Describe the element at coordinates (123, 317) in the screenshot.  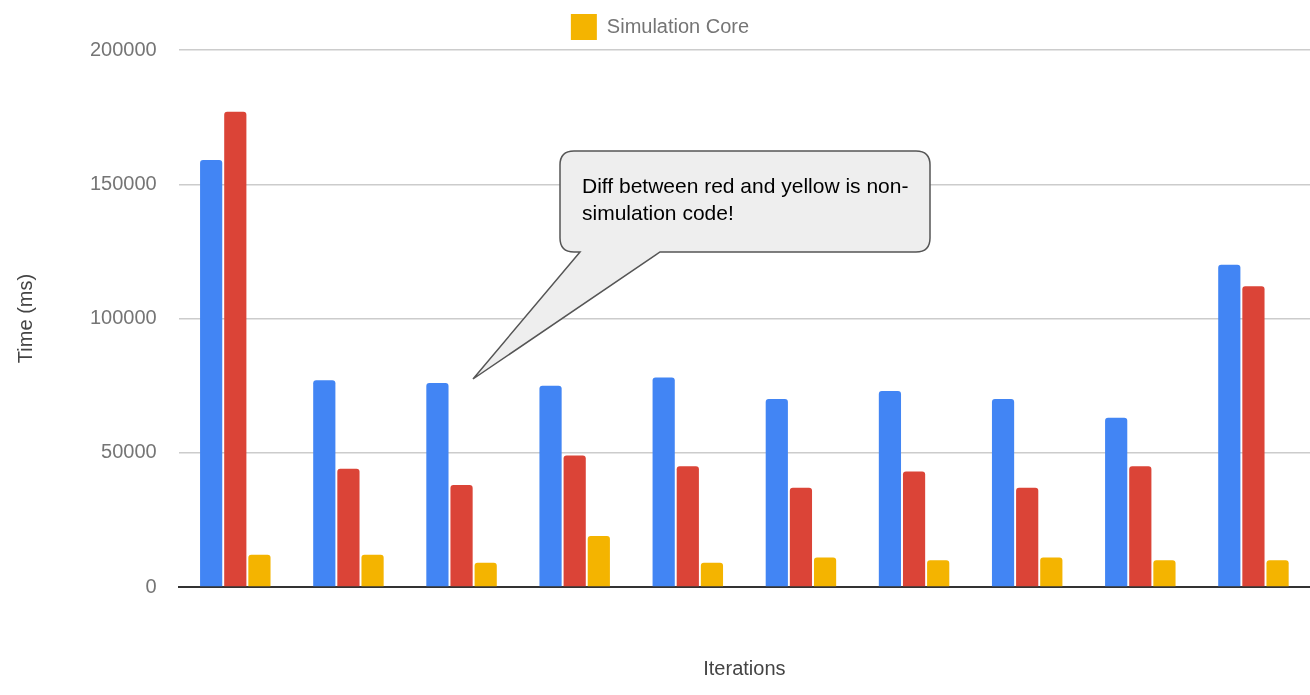
I see `y-tick-label: 100000` at that location.